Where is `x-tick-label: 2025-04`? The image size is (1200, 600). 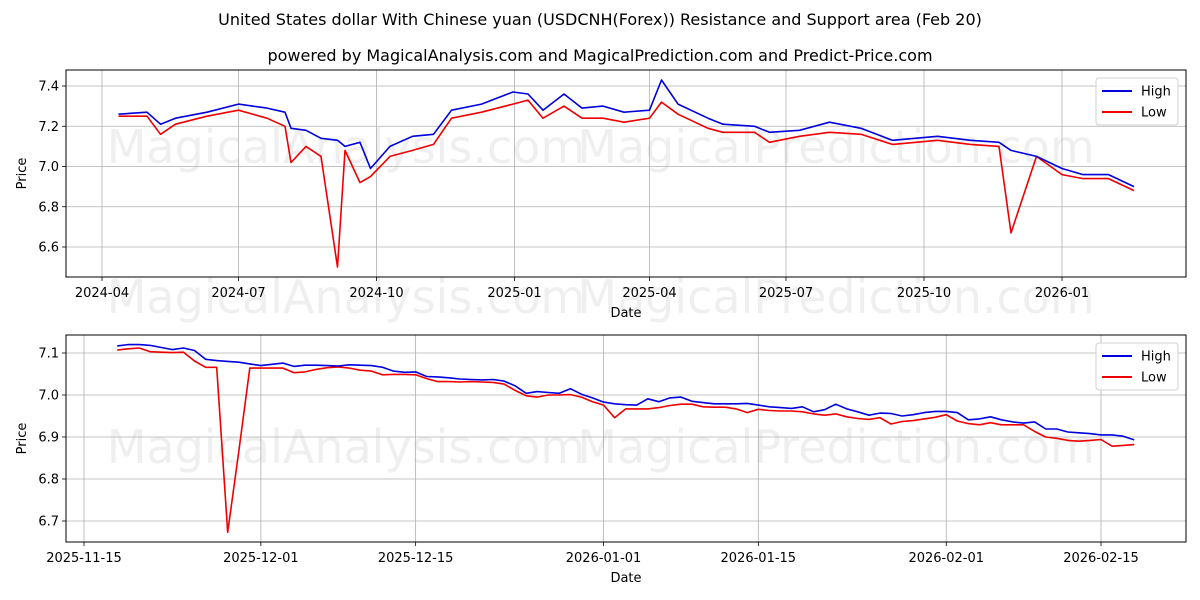
x-tick-label: 2025-04 is located at coordinates (649, 293).